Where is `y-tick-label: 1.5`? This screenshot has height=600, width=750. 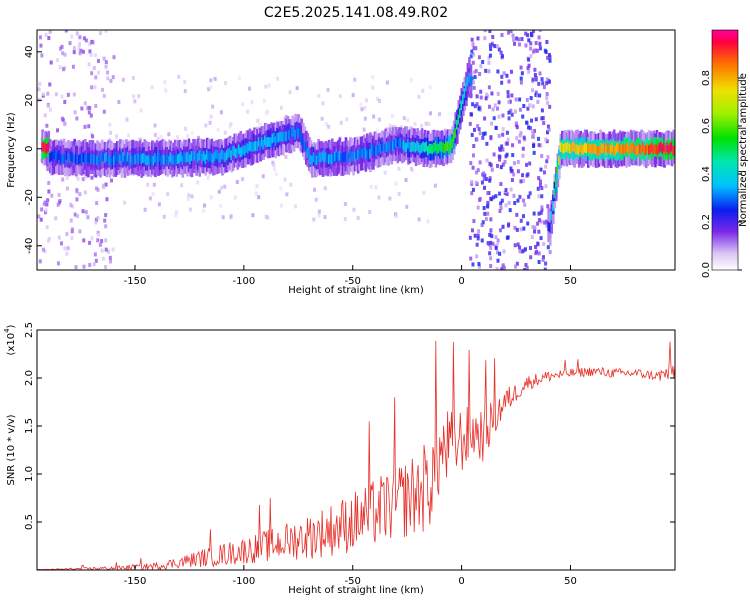
y-tick-label: 1.5 is located at coordinates (29, 426).